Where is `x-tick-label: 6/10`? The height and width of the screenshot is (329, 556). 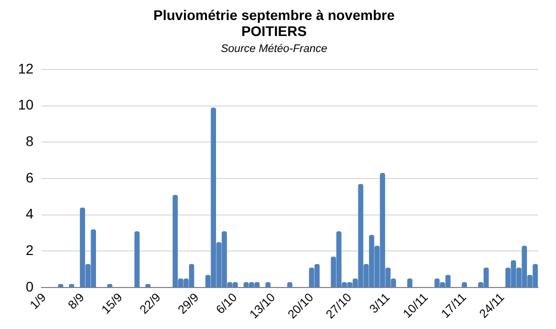
x-tick-label: 6/10 is located at coordinates (226, 303).